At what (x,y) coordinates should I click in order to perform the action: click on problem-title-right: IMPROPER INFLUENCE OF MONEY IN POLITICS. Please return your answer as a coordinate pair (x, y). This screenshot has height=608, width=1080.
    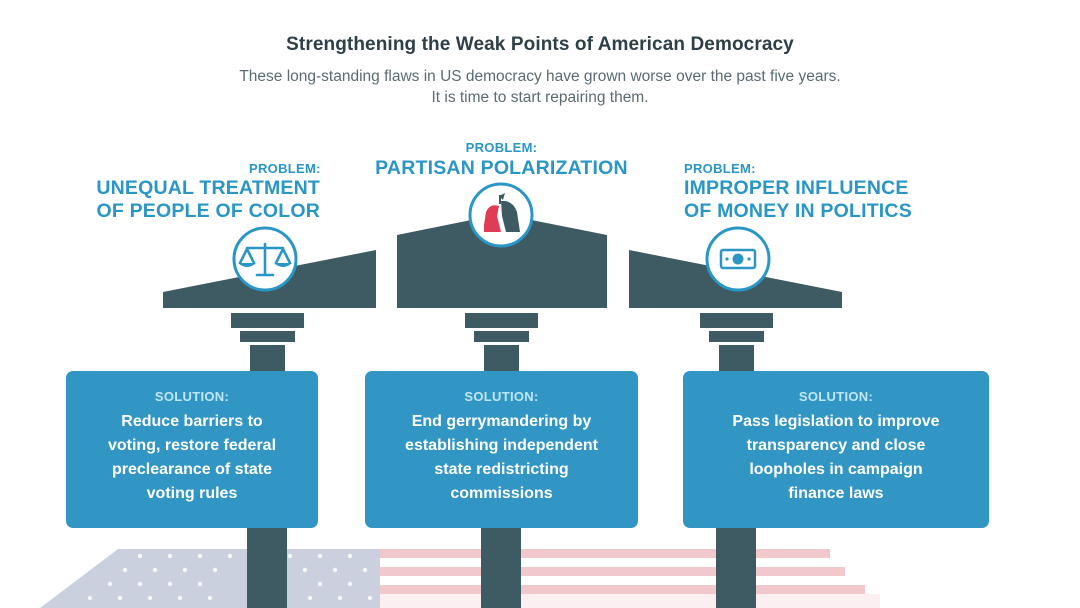
    Looking at the image, I should click on (798, 200).